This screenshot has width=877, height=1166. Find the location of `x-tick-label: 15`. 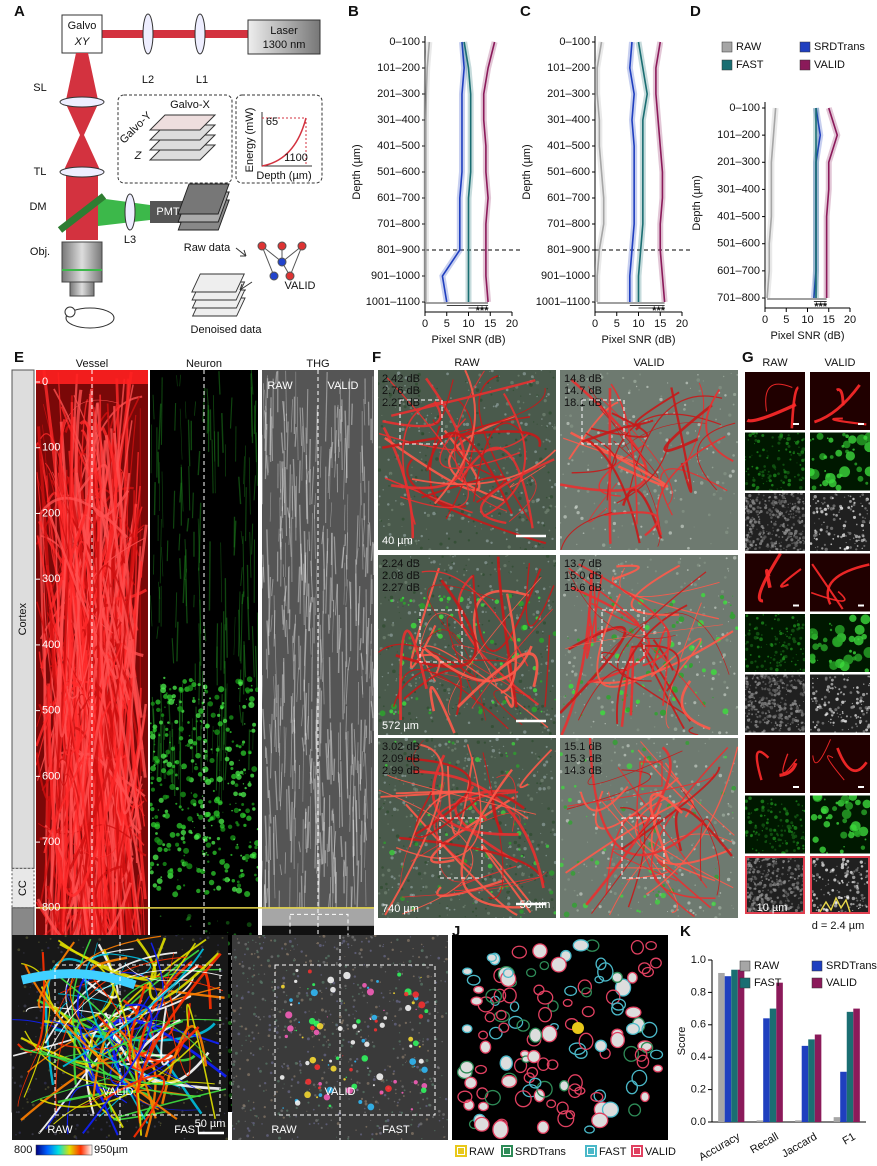

x-tick-label: 15 is located at coordinates (490, 324).